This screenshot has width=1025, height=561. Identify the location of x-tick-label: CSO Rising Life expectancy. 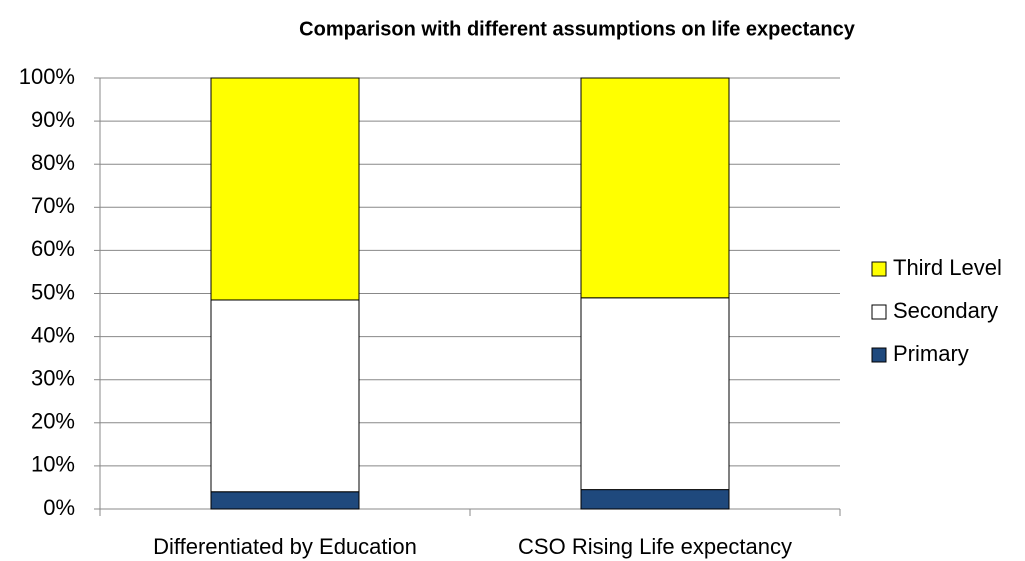
(655, 546).